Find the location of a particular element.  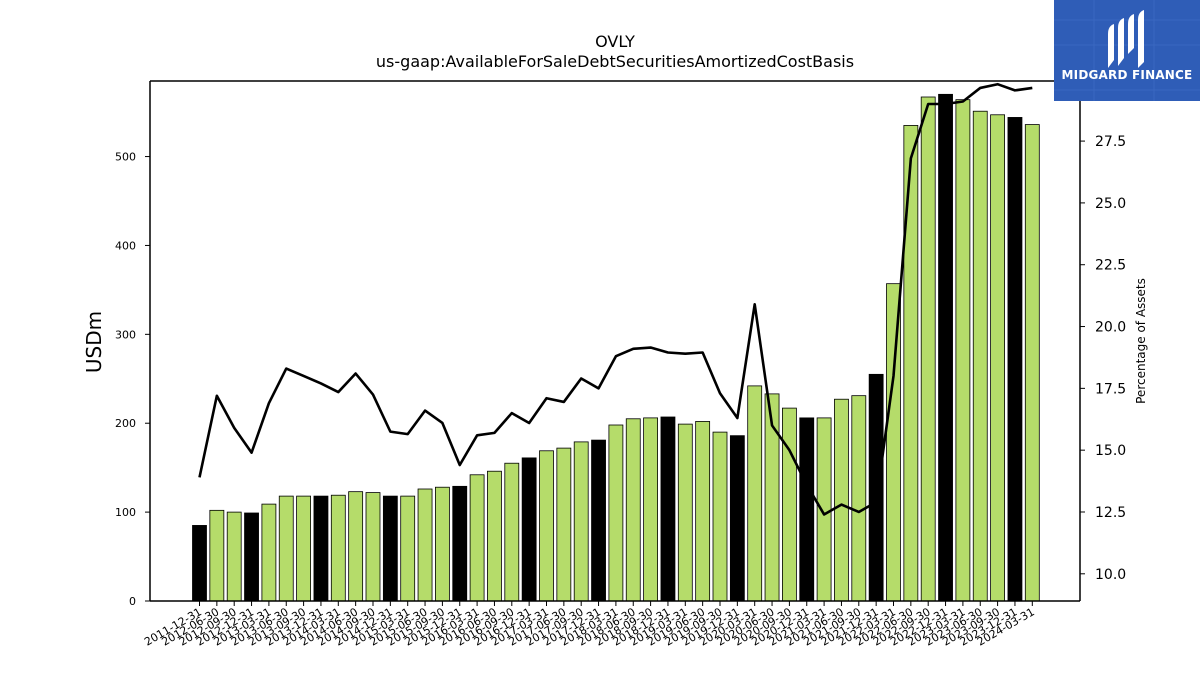

y-axis-right-ticks: 10.012.515.017.520.022.525.027.530.0 is located at coordinates (1103, 327).